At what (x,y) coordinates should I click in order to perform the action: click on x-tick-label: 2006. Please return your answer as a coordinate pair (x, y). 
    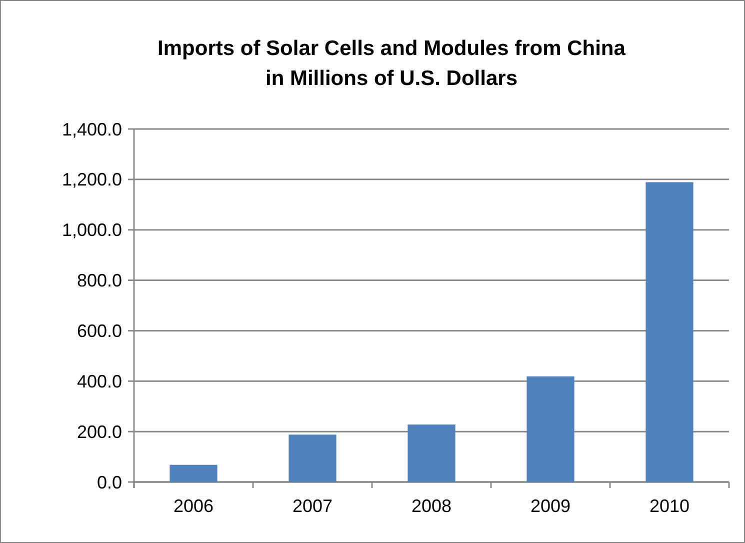
    Looking at the image, I should click on (193, 506).